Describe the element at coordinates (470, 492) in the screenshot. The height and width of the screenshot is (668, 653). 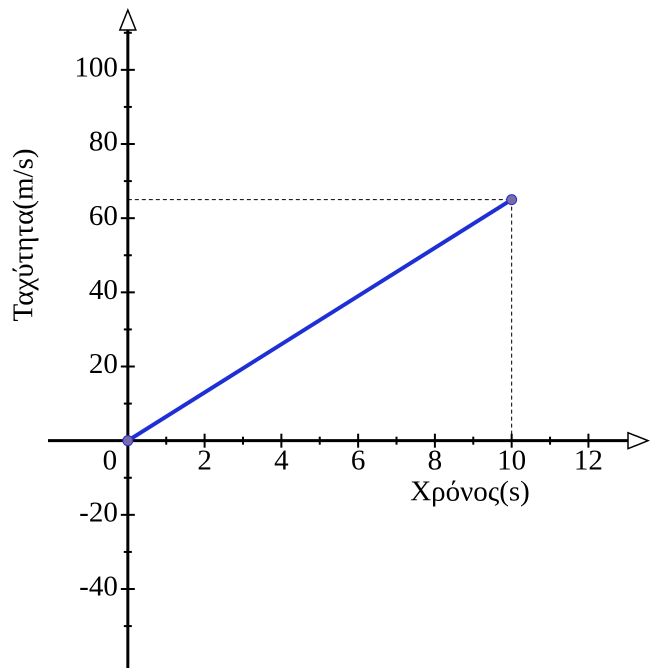
I see `x-axis-label: Χρόνος(s)` at that location.